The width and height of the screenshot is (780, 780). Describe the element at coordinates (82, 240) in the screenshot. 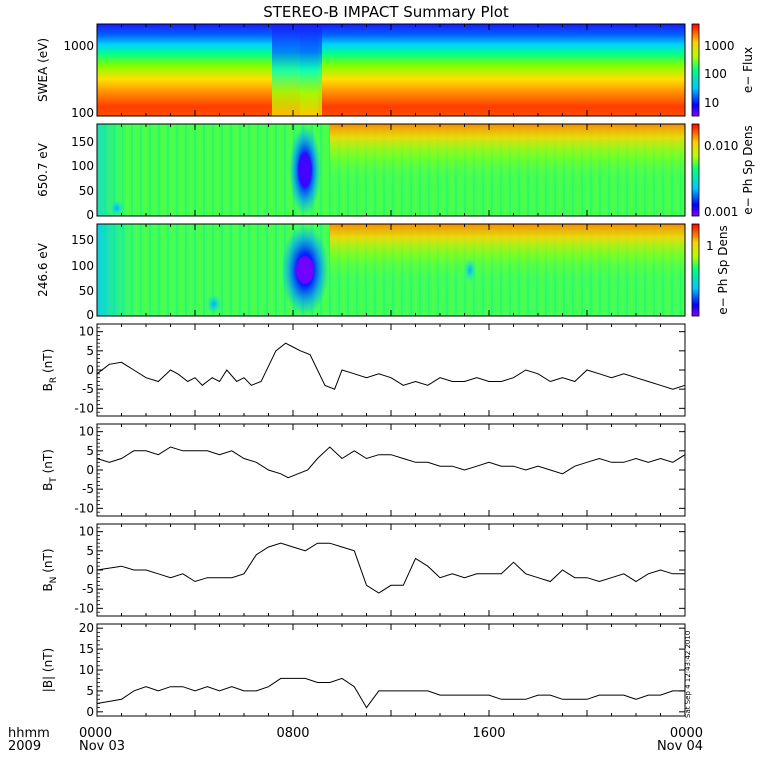

I see `pad246-ytick-150: 150` at that location.